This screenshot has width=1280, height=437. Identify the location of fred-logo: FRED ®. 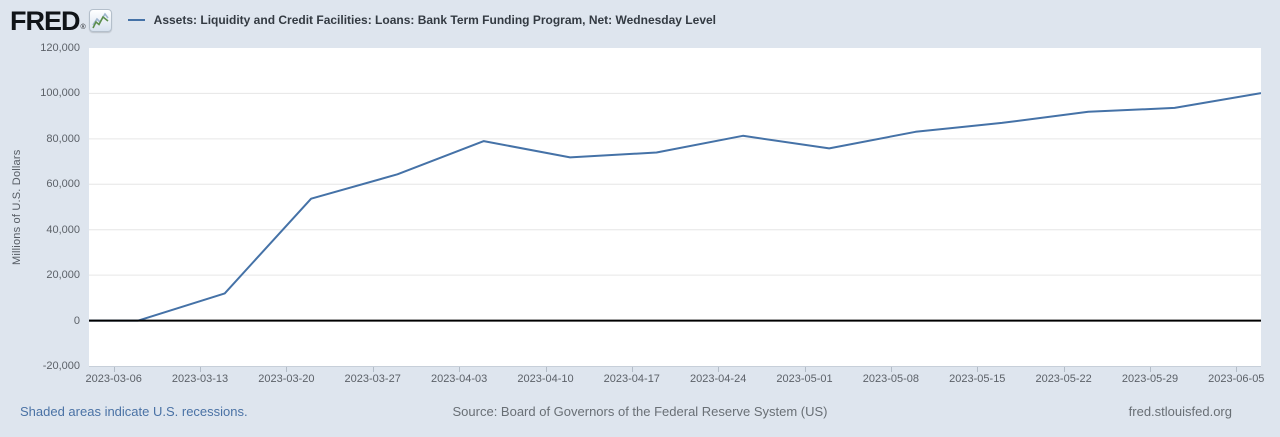
(61, 20).